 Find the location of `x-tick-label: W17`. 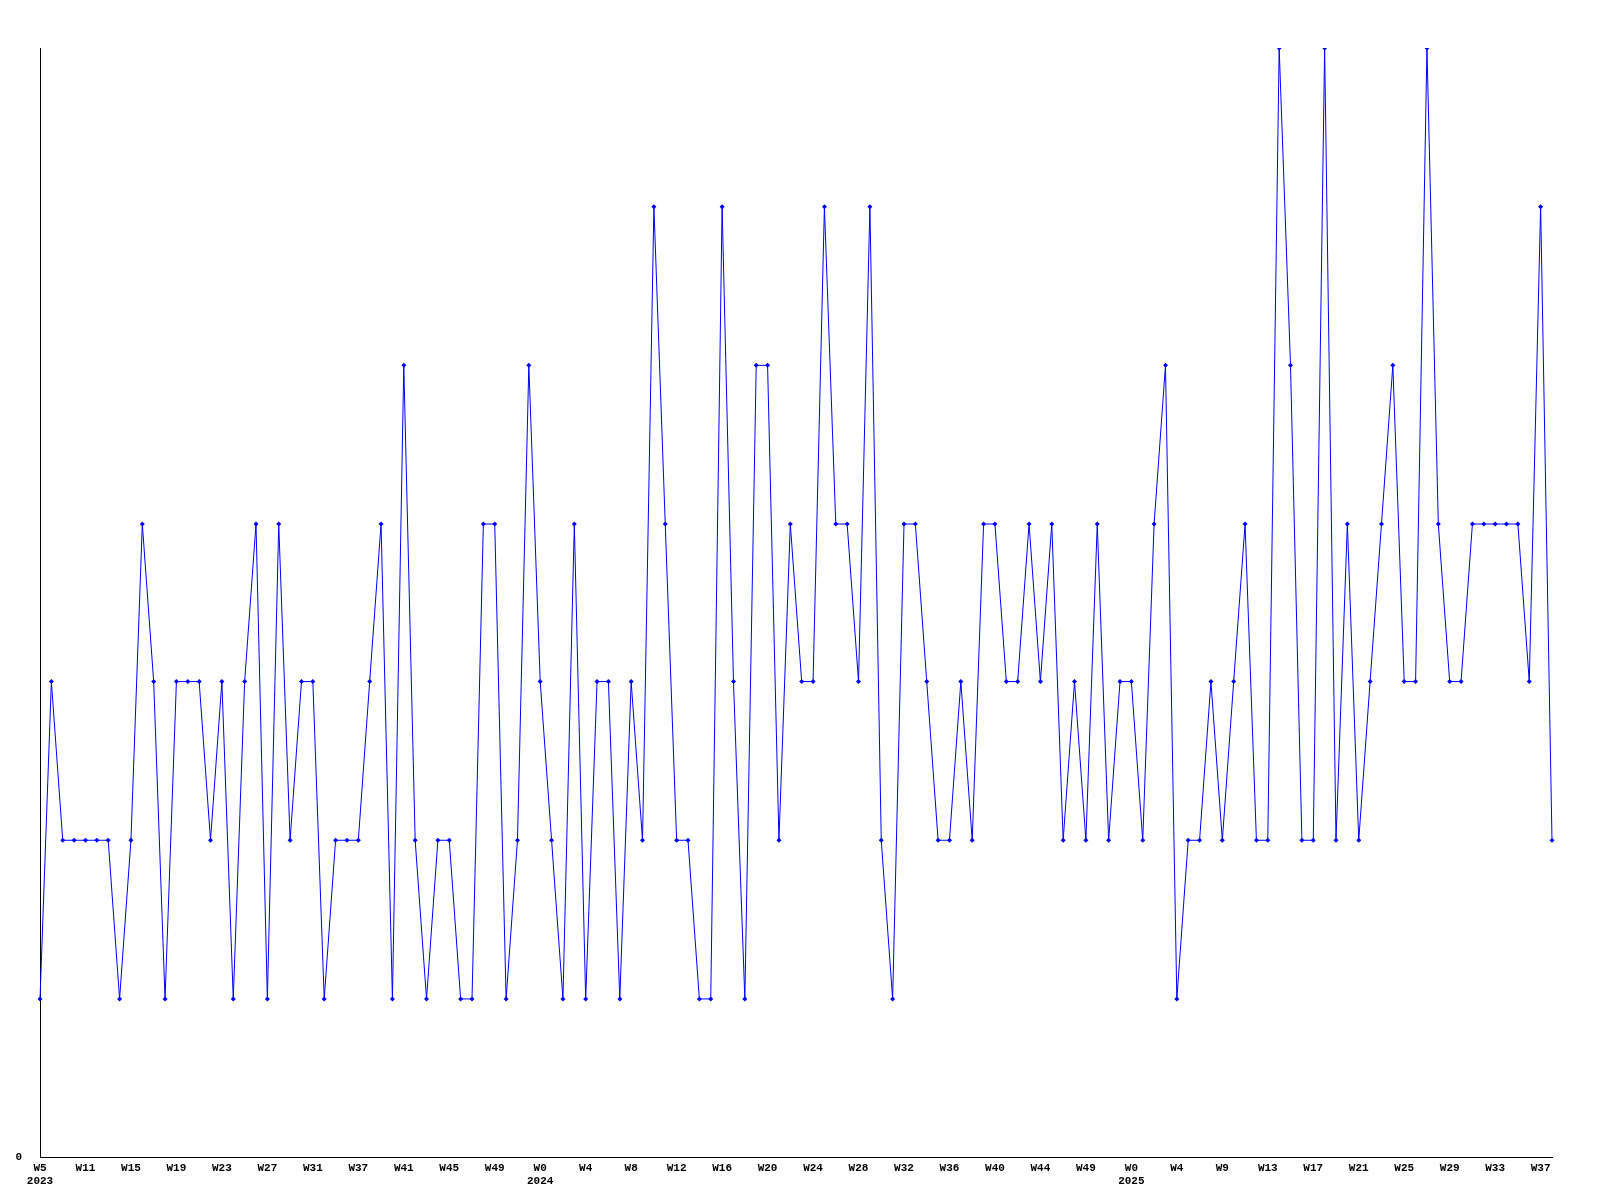

x-tick-label: W17 is located at coordinates (1313, 1167).